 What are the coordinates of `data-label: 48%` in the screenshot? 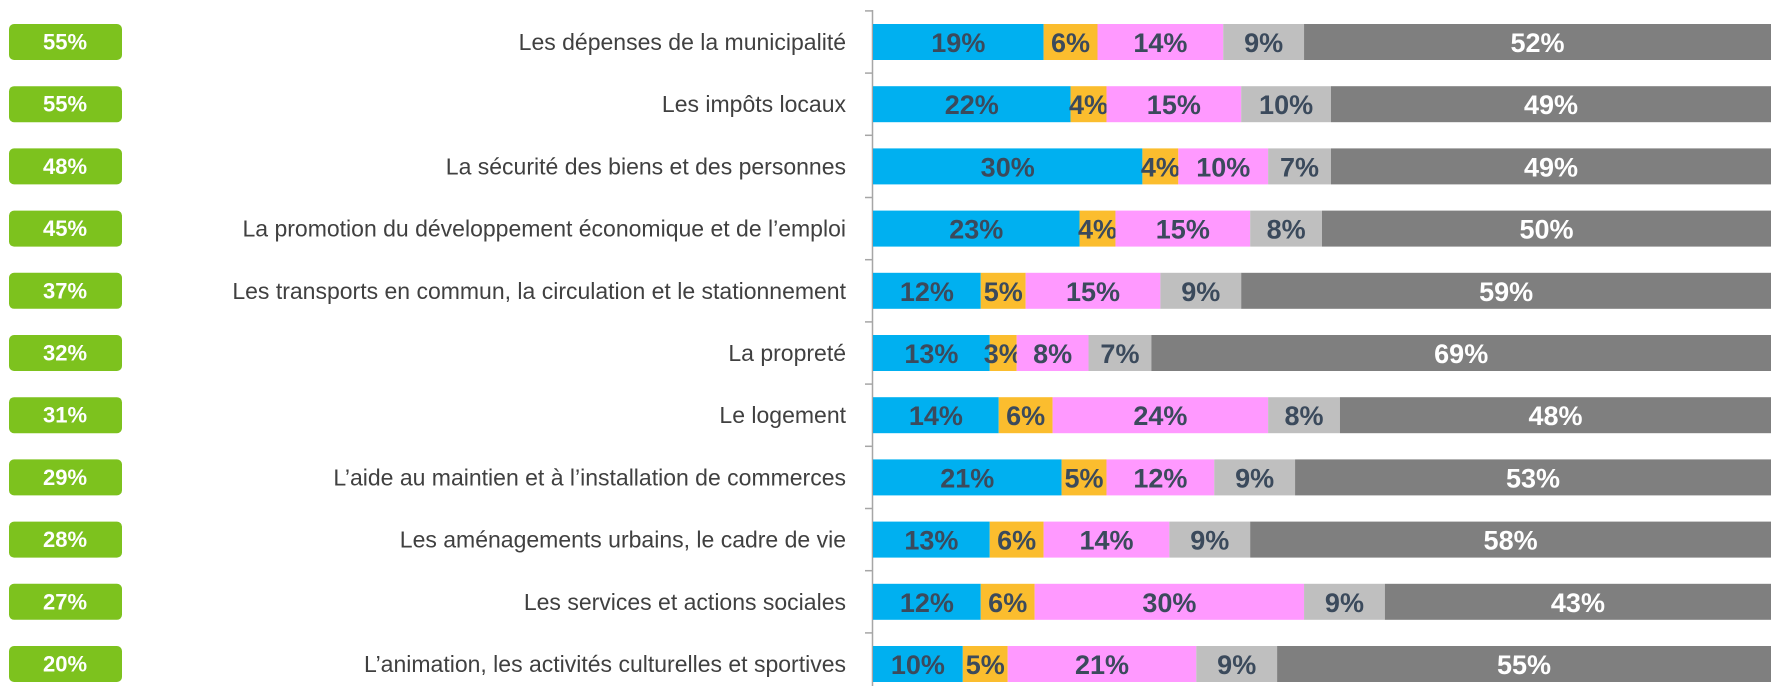 It's located at (1555, 416).